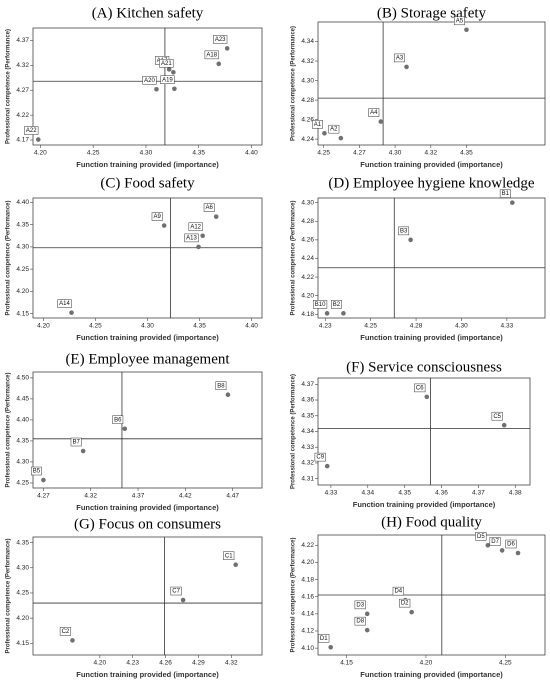 The height and width of the screenshot is (682, 550). What do you see at coordinates (307, 240) in the screenshot?
I see `y-tick-label: 4.26` at bounding box center [307, 240].